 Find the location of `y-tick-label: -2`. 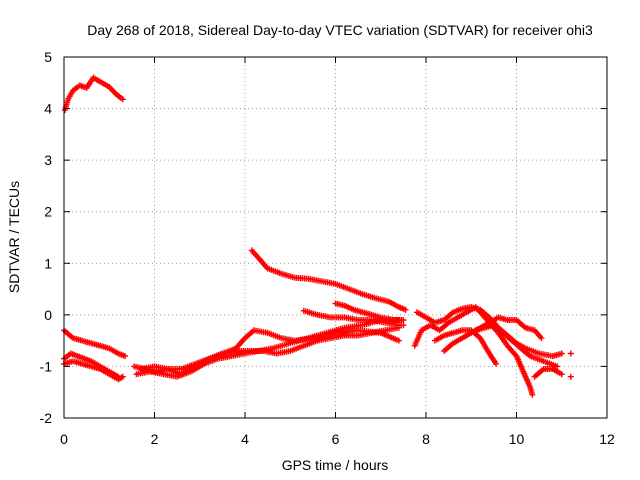

y-tick-label: -2 is located at coordinates (46, 418).